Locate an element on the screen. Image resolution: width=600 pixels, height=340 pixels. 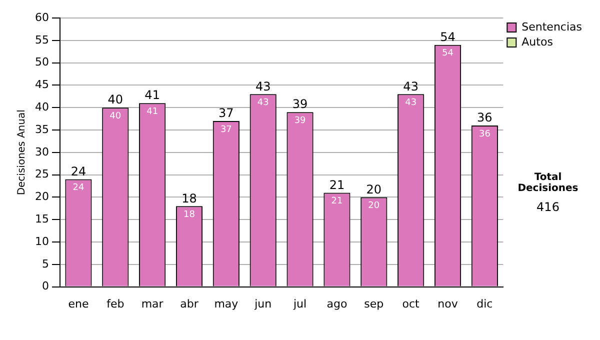
y-tick-label: 50 is located at coordinates (41, 62).